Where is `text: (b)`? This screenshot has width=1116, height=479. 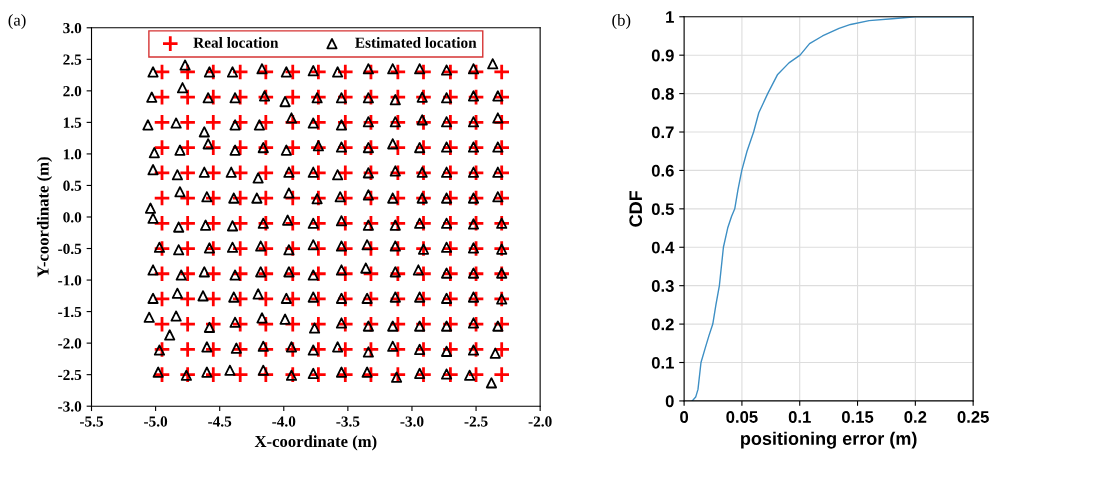
text: (b) is located at coordinates (621, 22).